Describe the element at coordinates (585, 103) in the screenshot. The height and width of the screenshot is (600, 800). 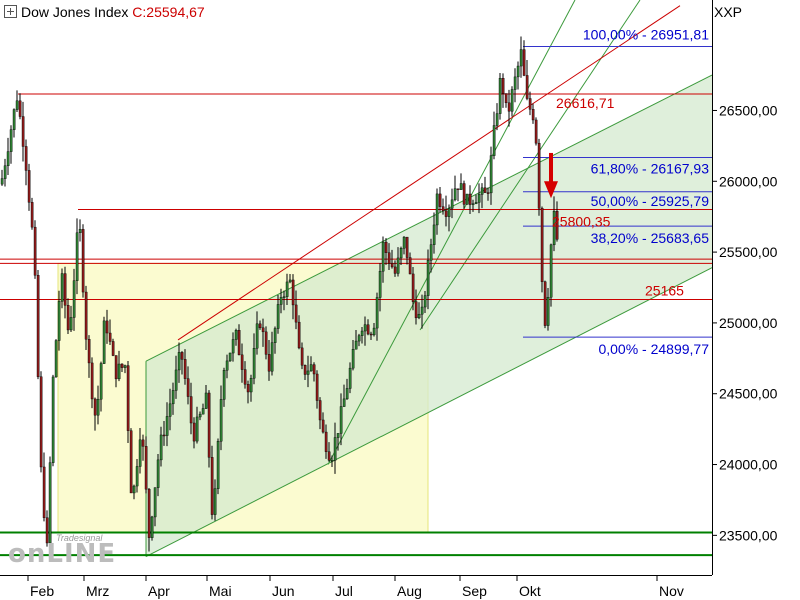
I see `level-label-26616: 26616,71` at that location.